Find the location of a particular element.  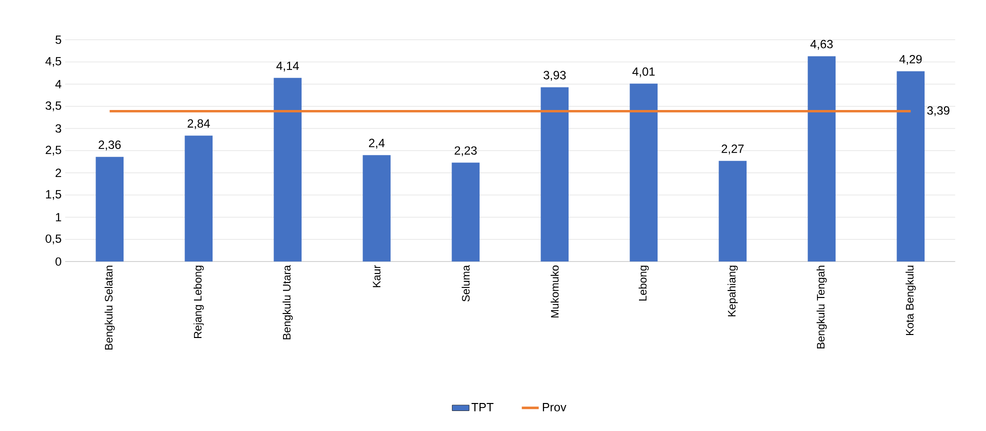

legend-label: TPT is located at coordinates (483, 407).